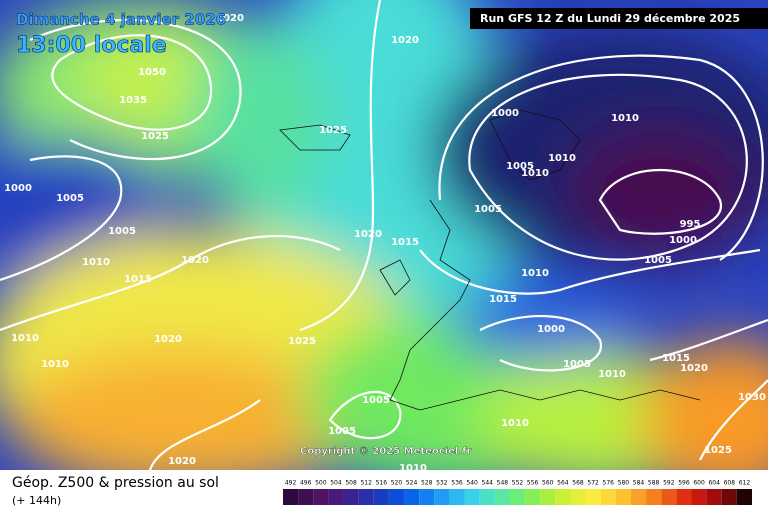  What do you see at coordinates (548, 483) in the screenshot?
I see `legend-label: 560` at bounding box center [548, 483].